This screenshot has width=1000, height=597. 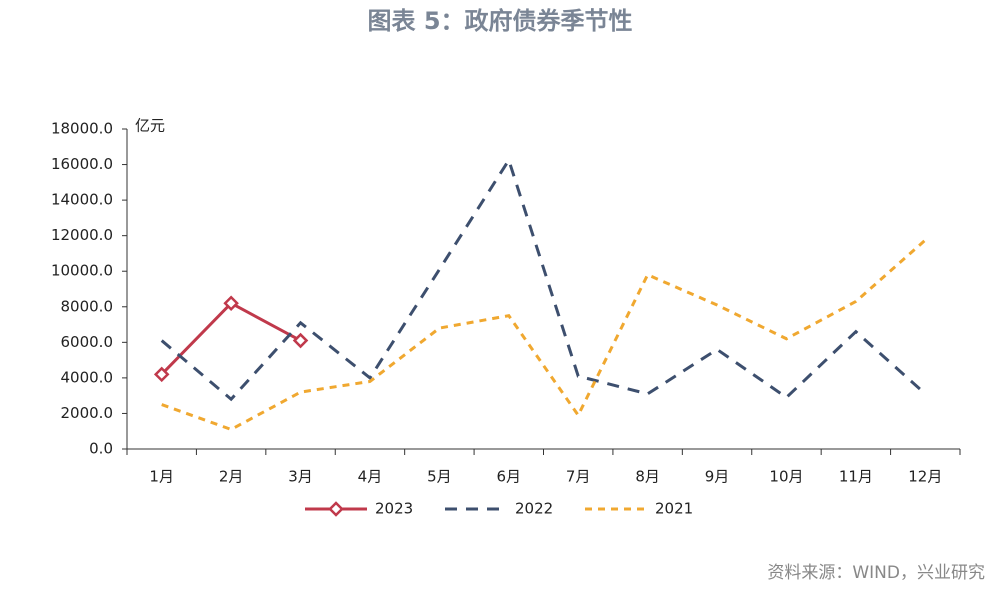 What do you see at coordinates (647, 477) in the screenshot?
I see `x-tick-label: 8月` at bounding box center [647, 477].